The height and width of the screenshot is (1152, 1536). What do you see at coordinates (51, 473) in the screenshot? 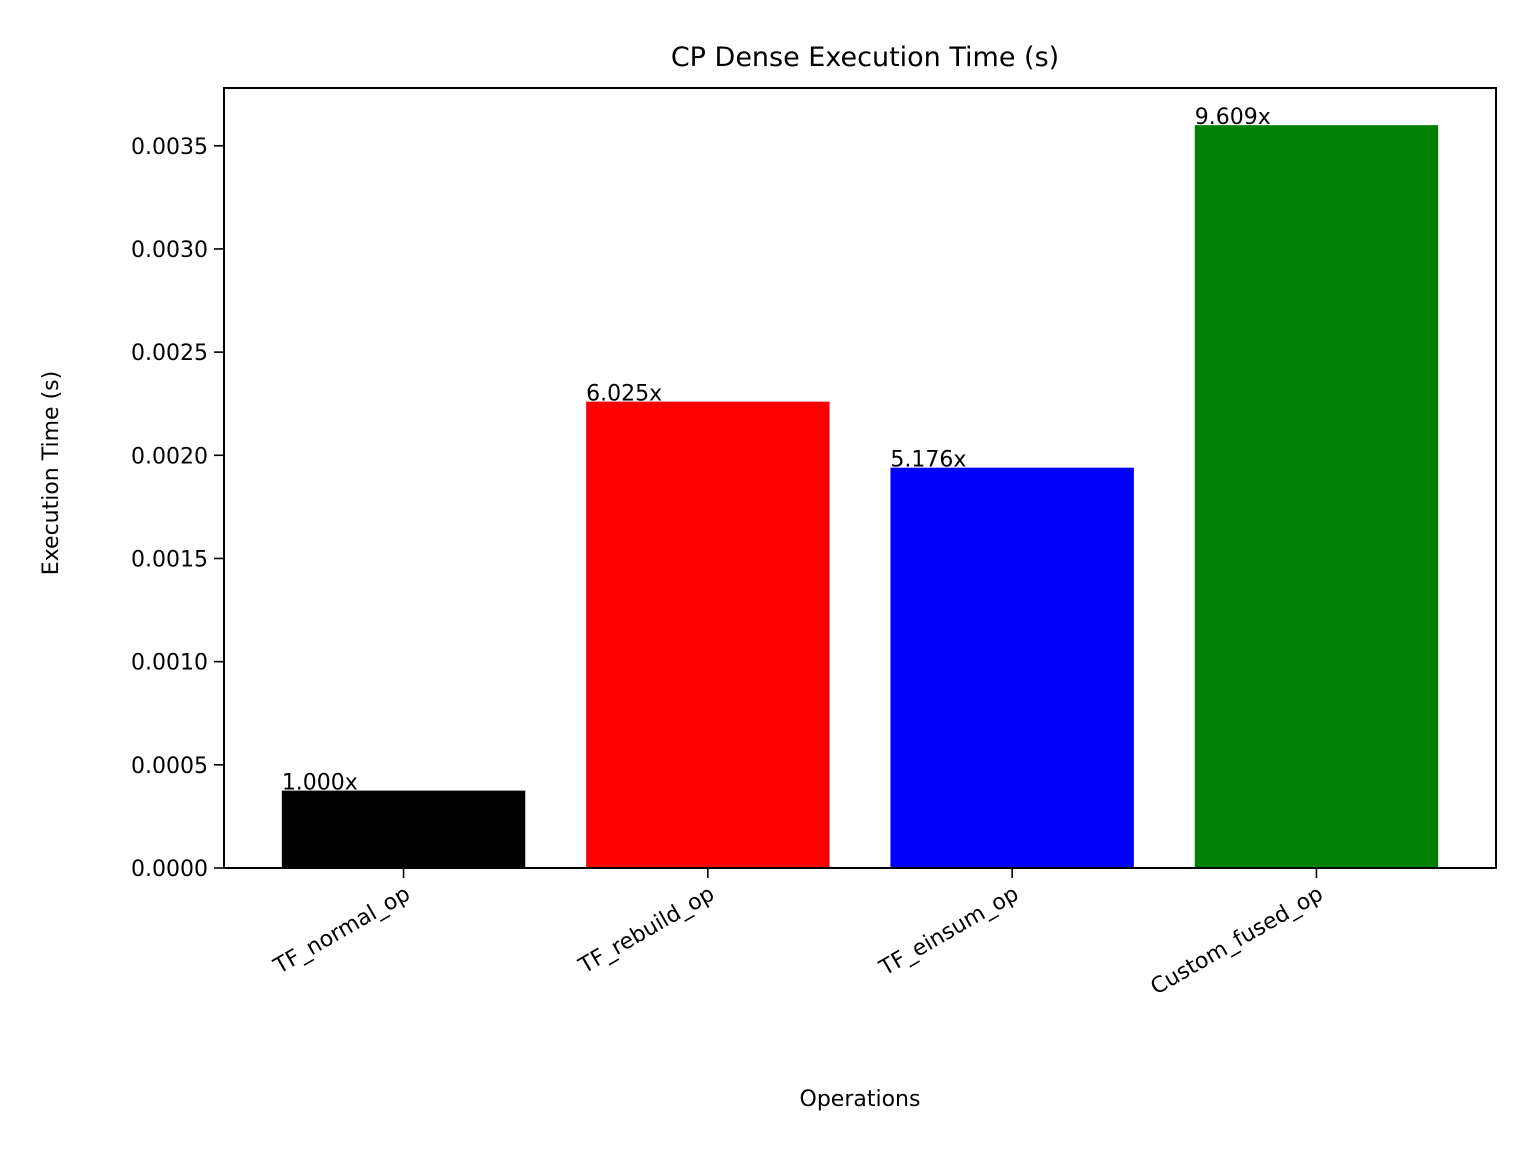
I see `y-axis-label: Execution Time (s)` at bounding box center [51, 473].